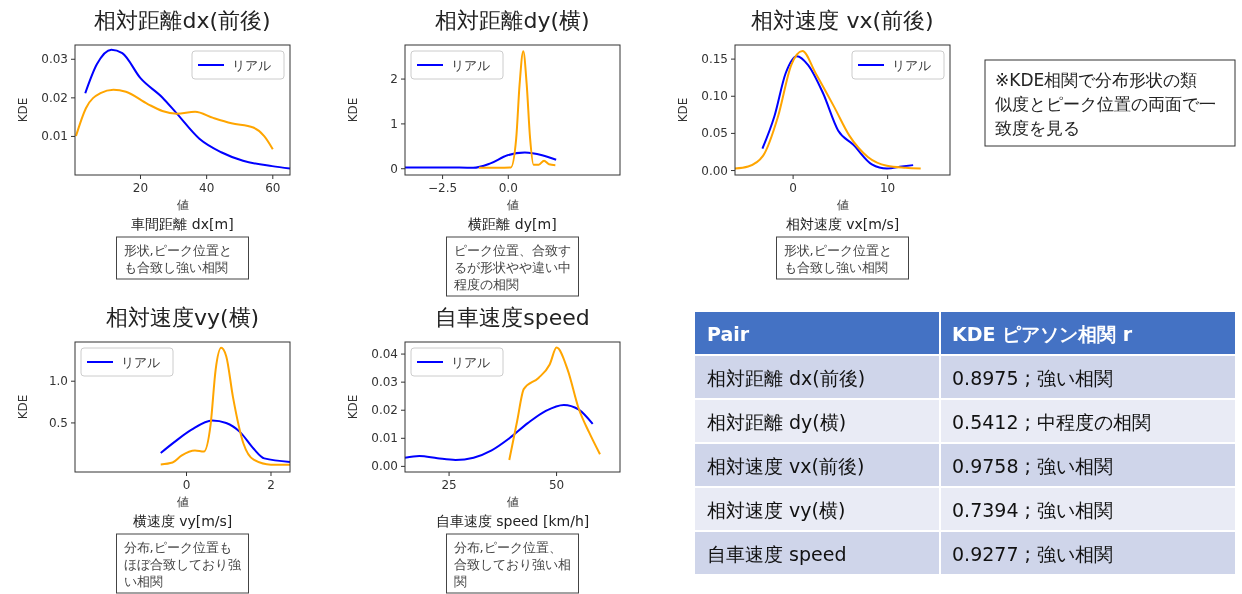  I want to click on y-tick-label: 0.05, so click(714, 133).